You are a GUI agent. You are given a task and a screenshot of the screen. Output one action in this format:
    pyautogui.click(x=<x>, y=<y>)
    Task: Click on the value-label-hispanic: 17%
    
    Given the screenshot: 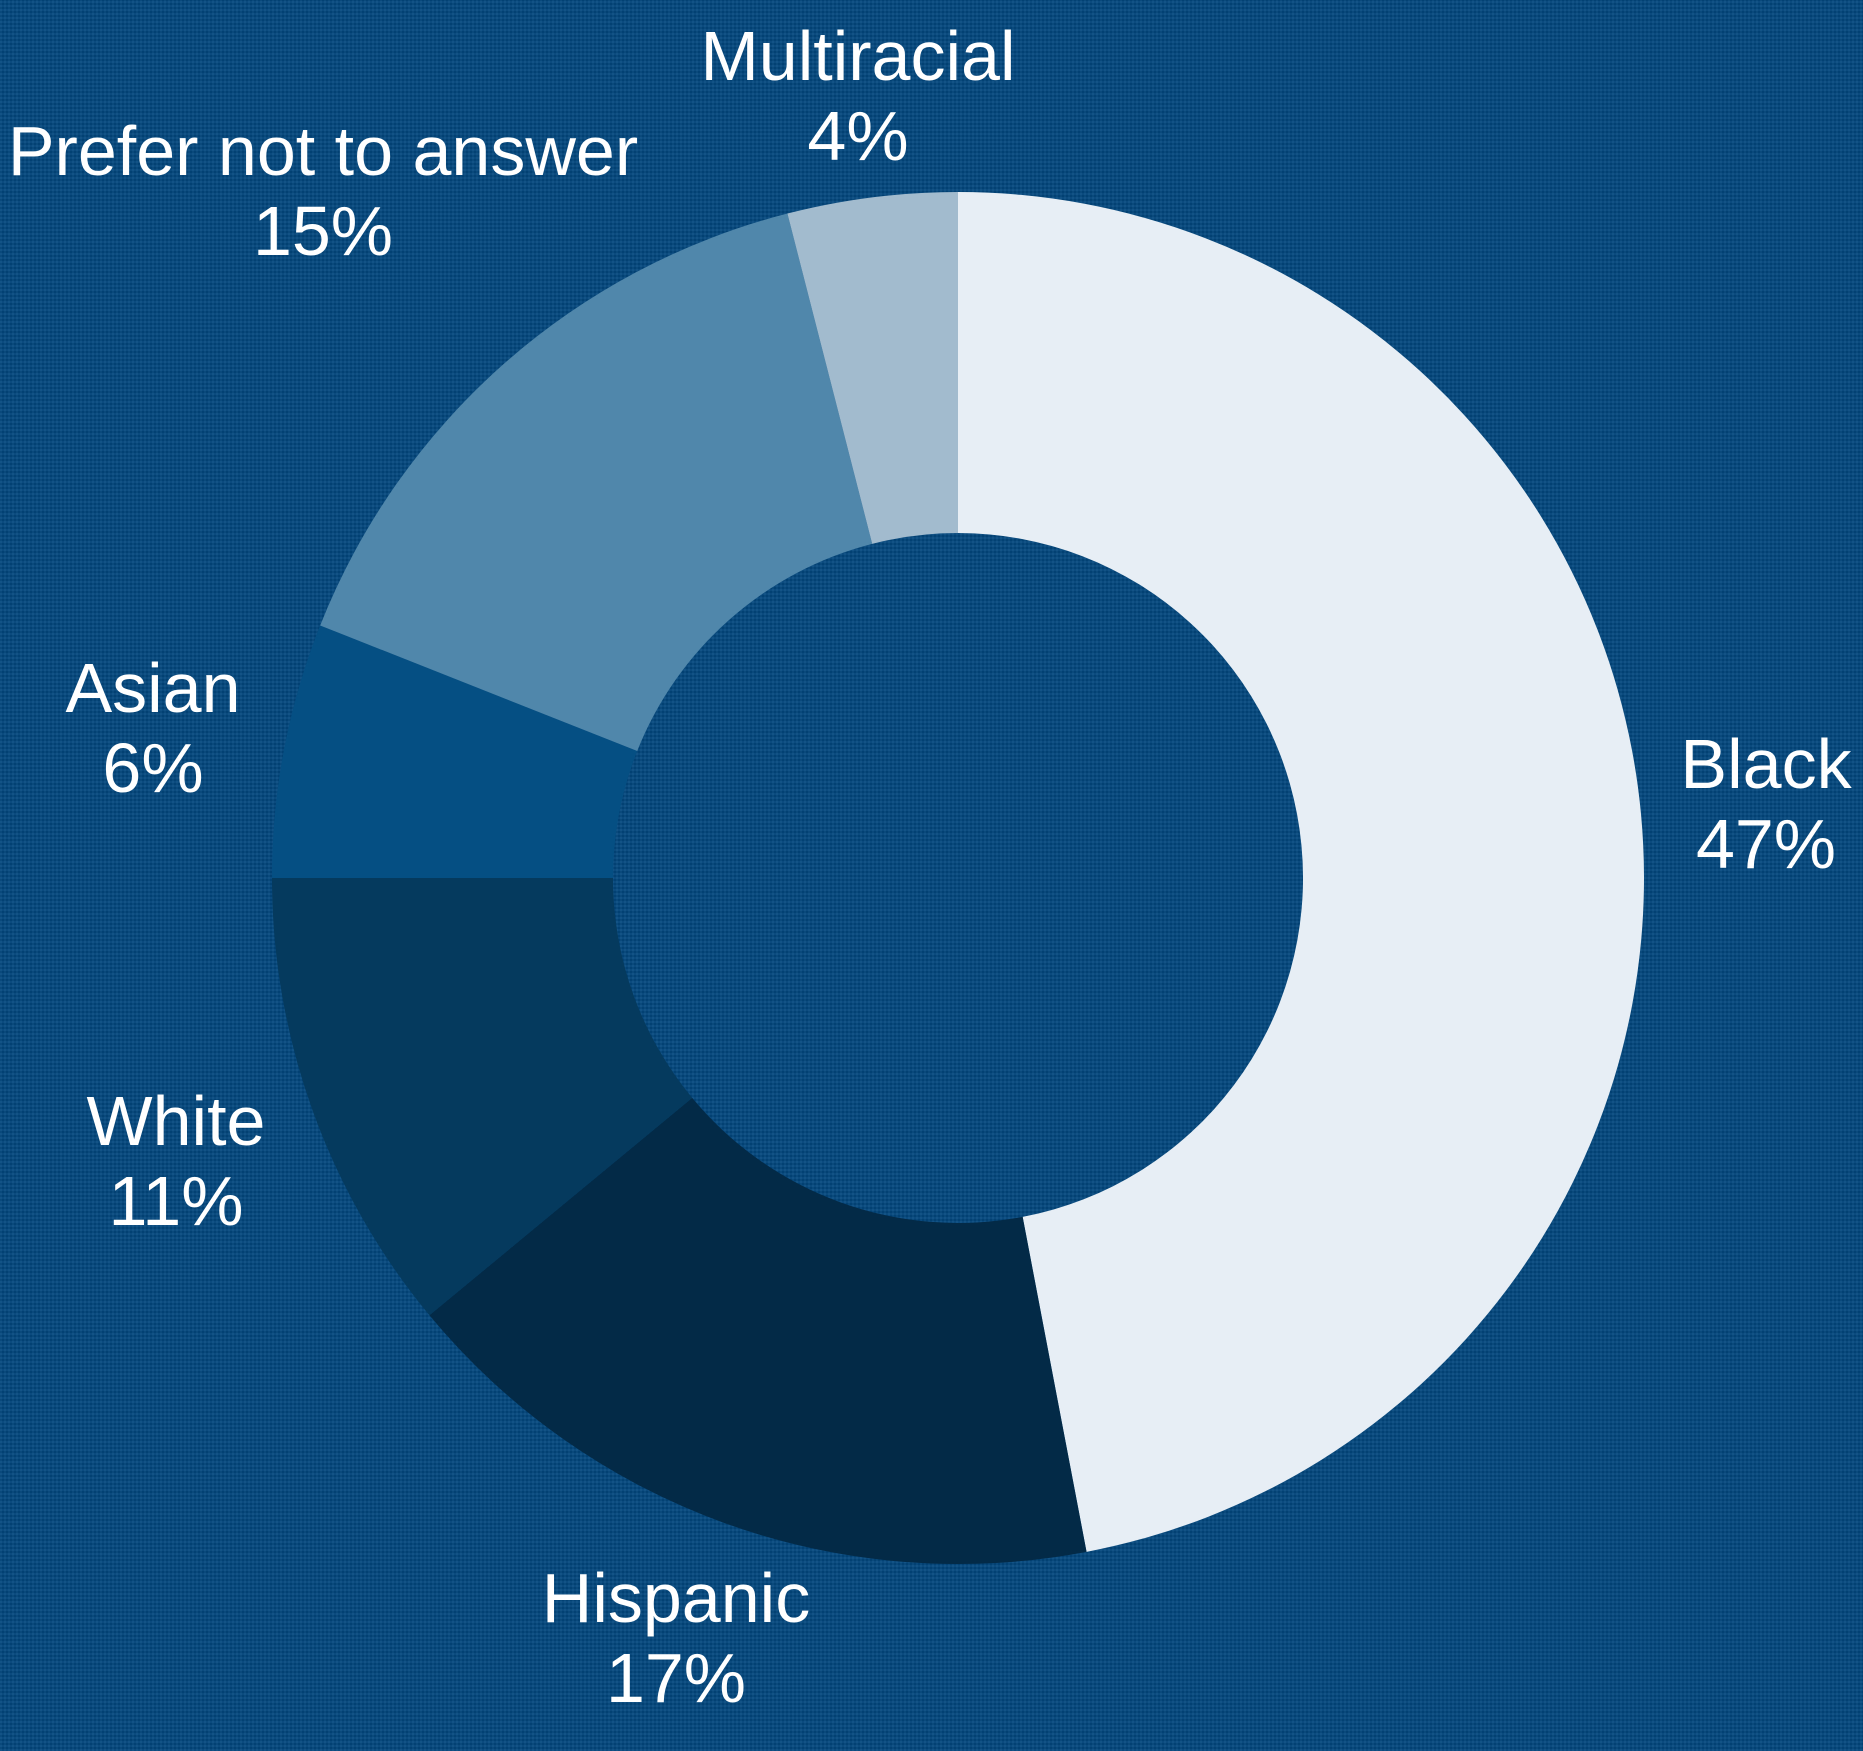 What is the action you would take?
    pyautogui.click(x=676, y=1678)
    